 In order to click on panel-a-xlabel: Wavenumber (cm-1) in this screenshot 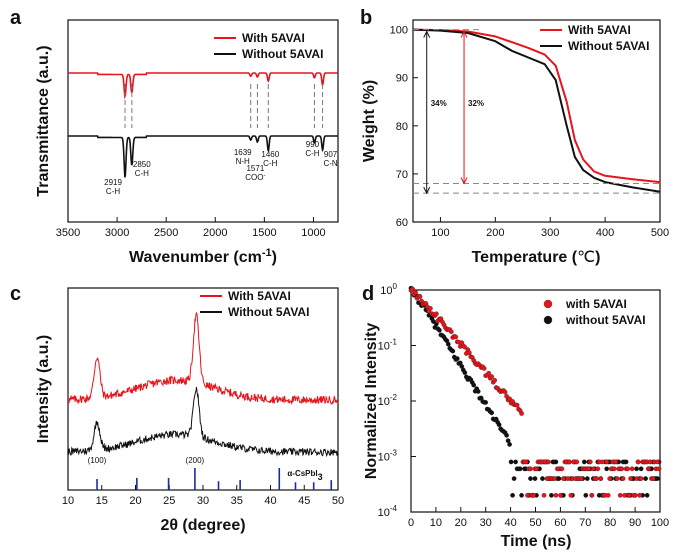, I will do `click(203, 256)`.